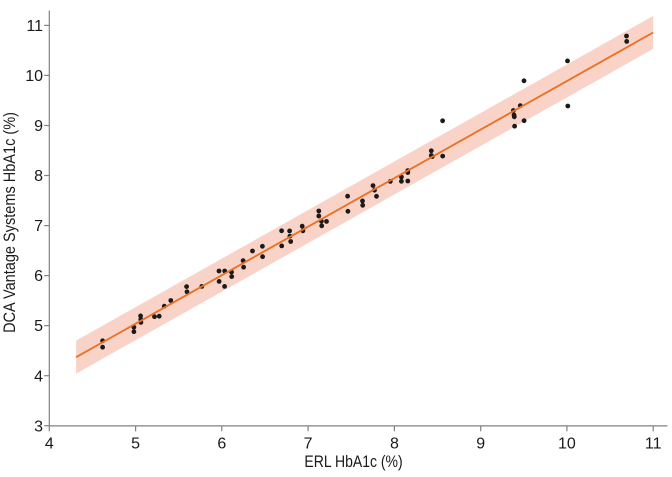  Describe the element at coordinates (353, 462) in the screenshot. I see `svg-text: ERL HbA1c (%)` at that location.